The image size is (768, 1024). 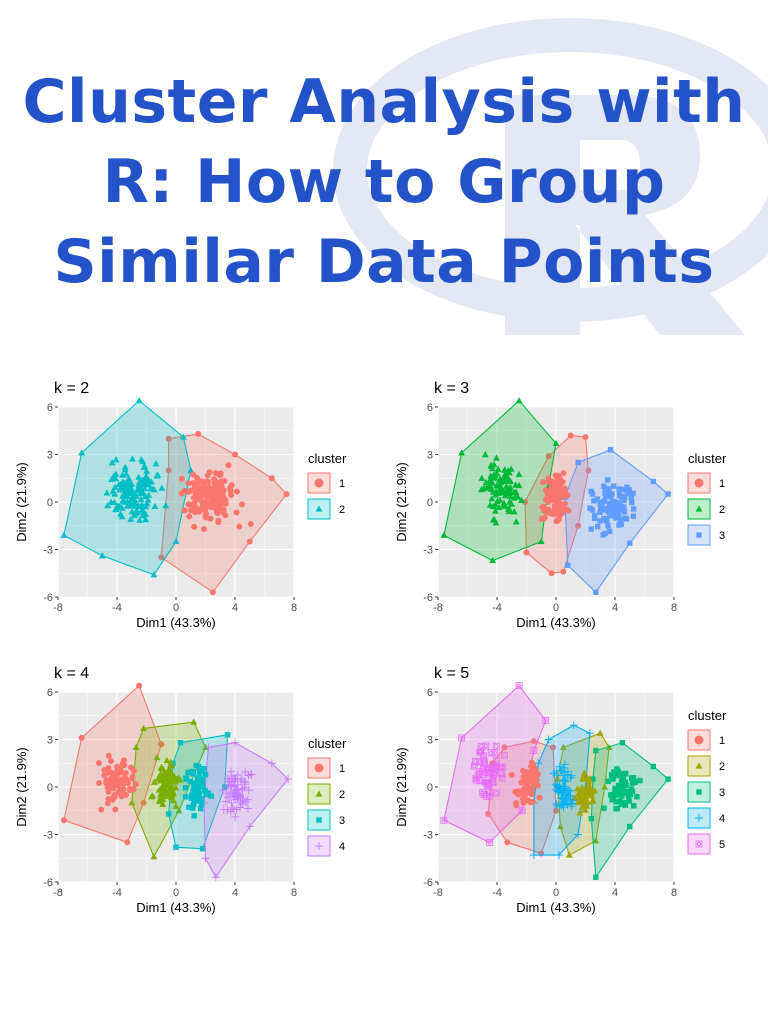 I want to click on y-tick-label: 3, so click(x=50, y=456).